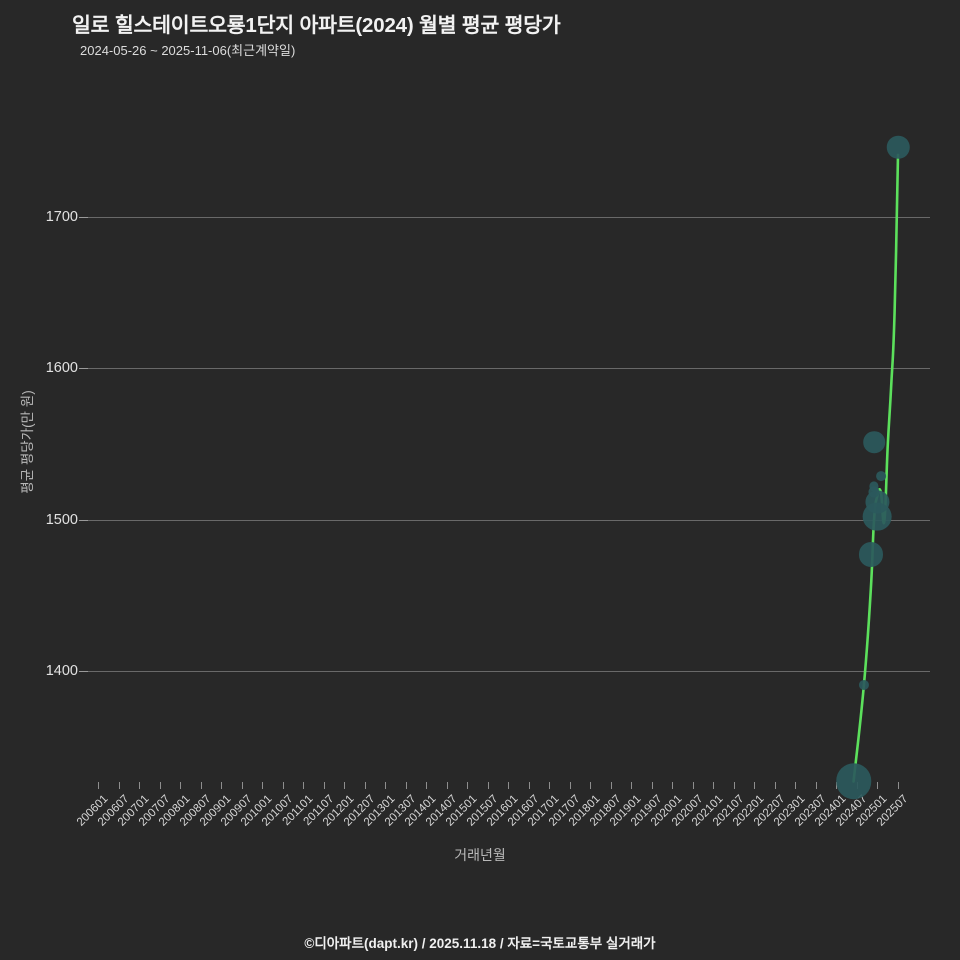 The height and width of the screenshot is (960, 960). What do you see at coordinates (61, 671) in the screenshot?
I see `y-tick-label: 1400` at bounding box center [61, 671].